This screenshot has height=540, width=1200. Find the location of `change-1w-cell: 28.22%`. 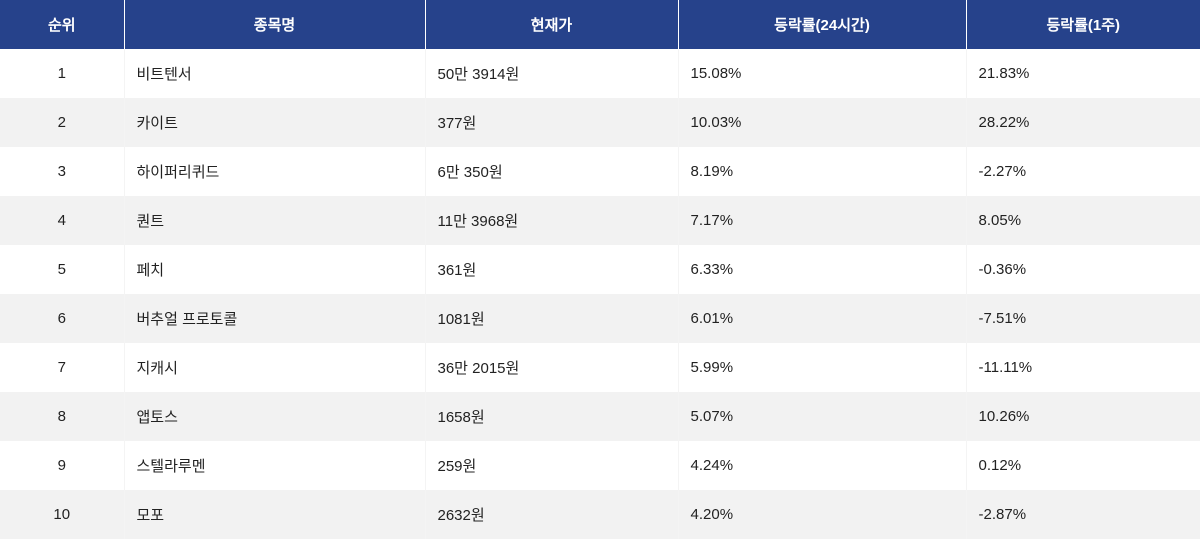

change-1w-cell: 28.22% is located at coordinates (1083, 122).